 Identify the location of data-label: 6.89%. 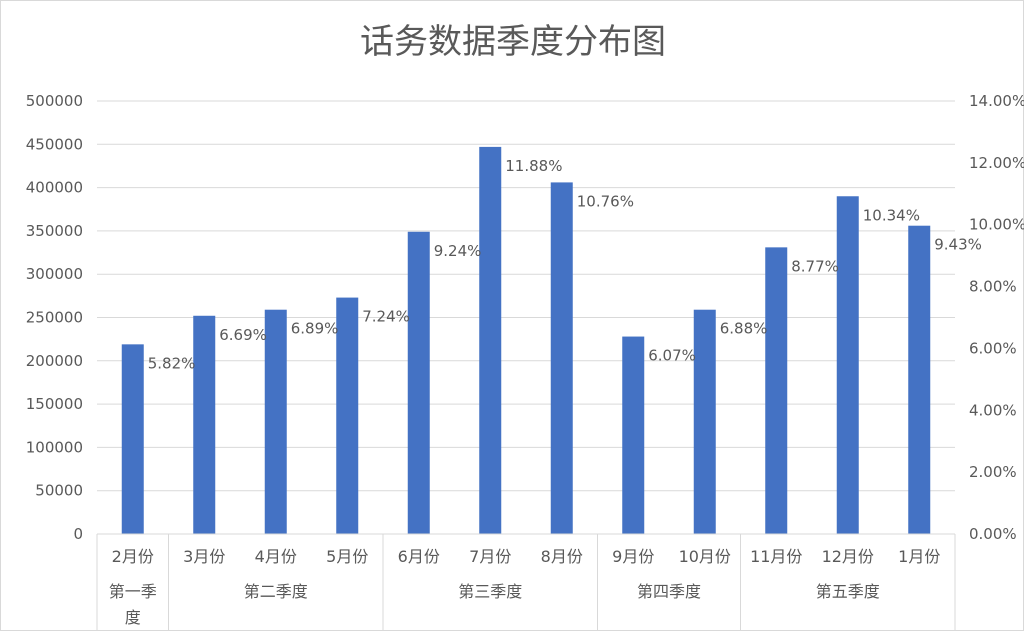
(315, 329).